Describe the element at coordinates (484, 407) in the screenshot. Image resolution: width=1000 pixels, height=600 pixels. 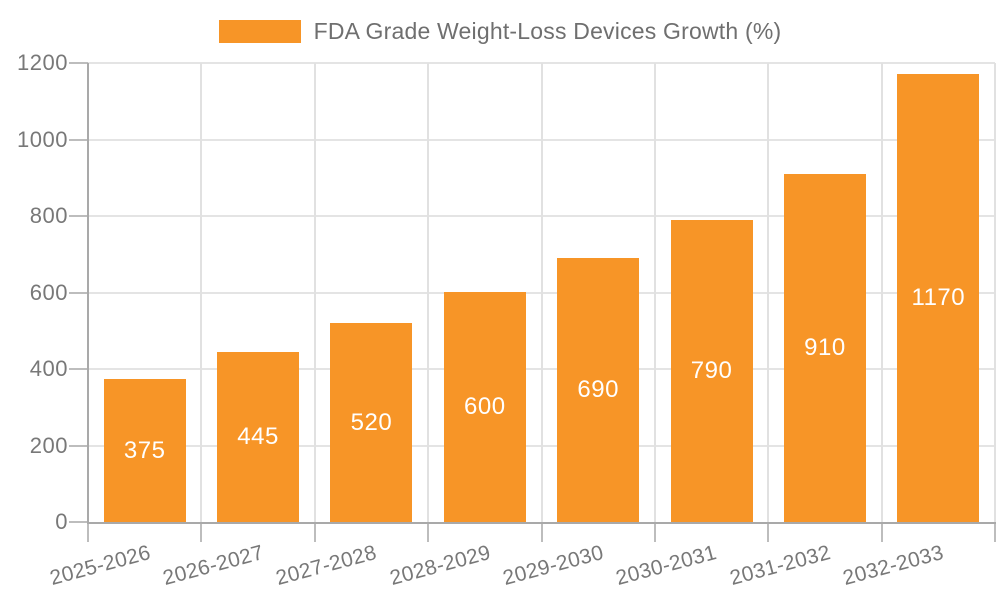
I see `bar-2028-2029` at that location.